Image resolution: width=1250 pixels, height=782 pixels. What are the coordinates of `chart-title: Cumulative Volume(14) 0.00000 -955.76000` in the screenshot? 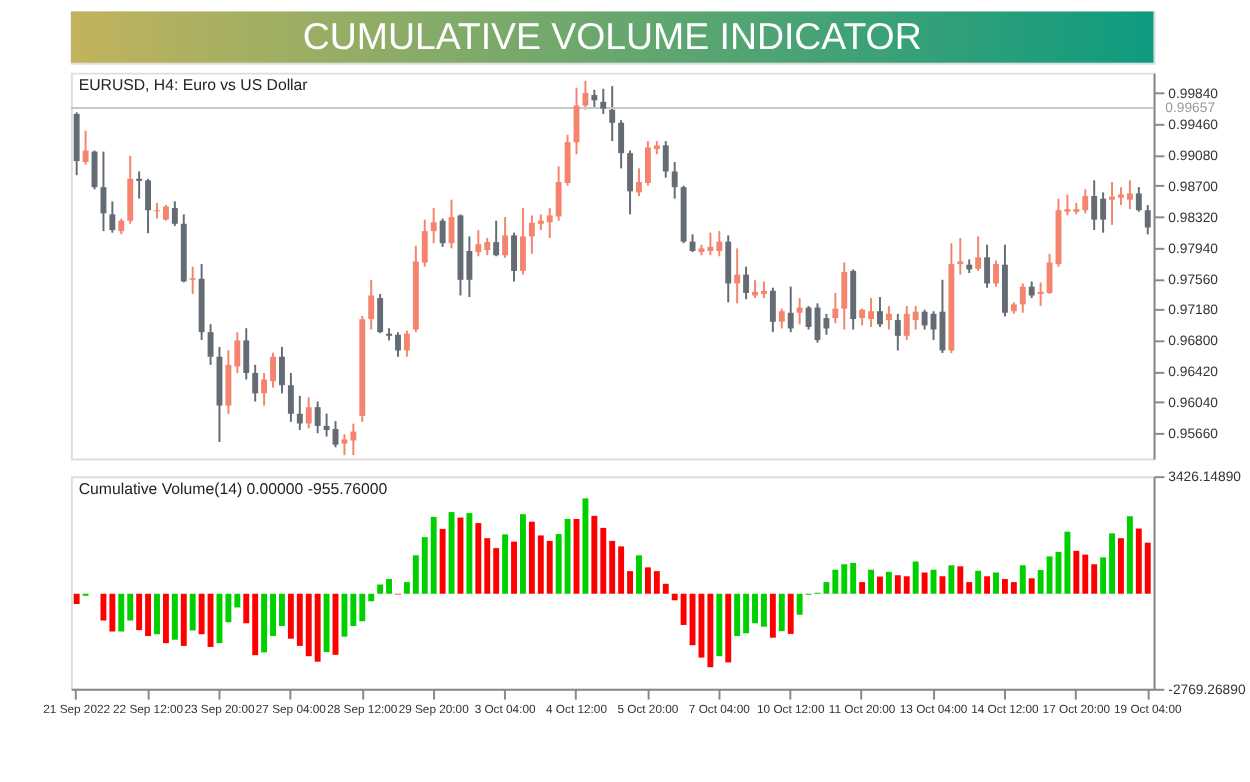 It's located at (233, 488).